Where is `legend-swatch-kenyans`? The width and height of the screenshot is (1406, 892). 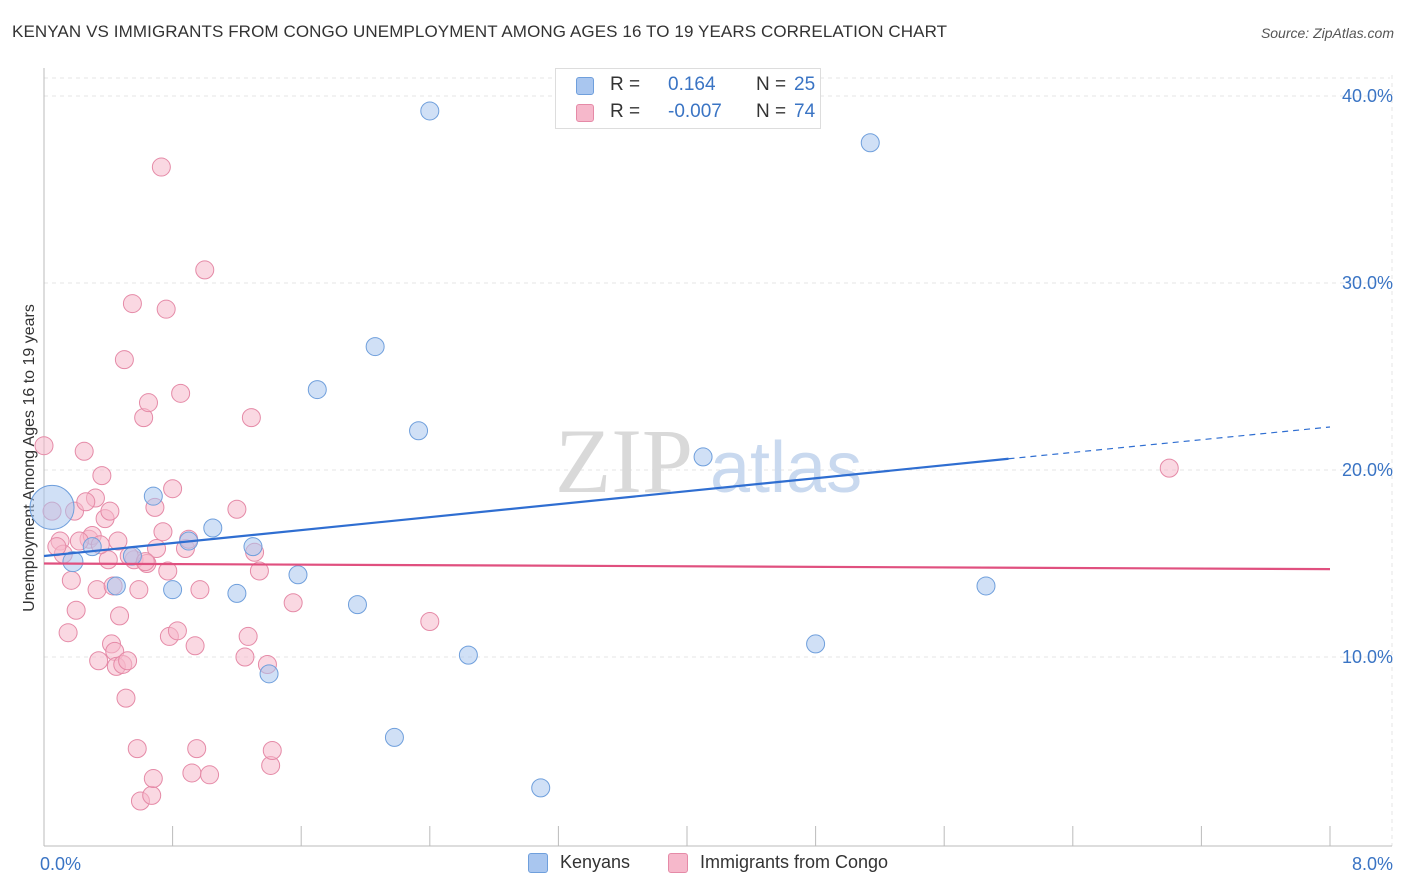
legend-swatch-kenyans is located at coordinates (585, 86).